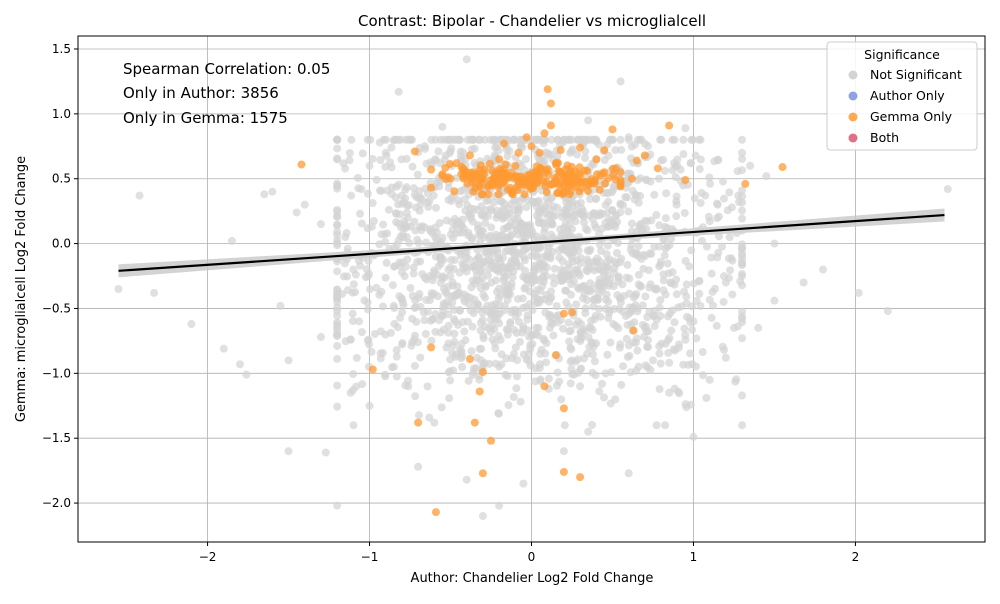  What do you see at coordinates (853, 75) in the screenshot?
I see `legend-marker-not-significant` at bounding box center [853, 75].